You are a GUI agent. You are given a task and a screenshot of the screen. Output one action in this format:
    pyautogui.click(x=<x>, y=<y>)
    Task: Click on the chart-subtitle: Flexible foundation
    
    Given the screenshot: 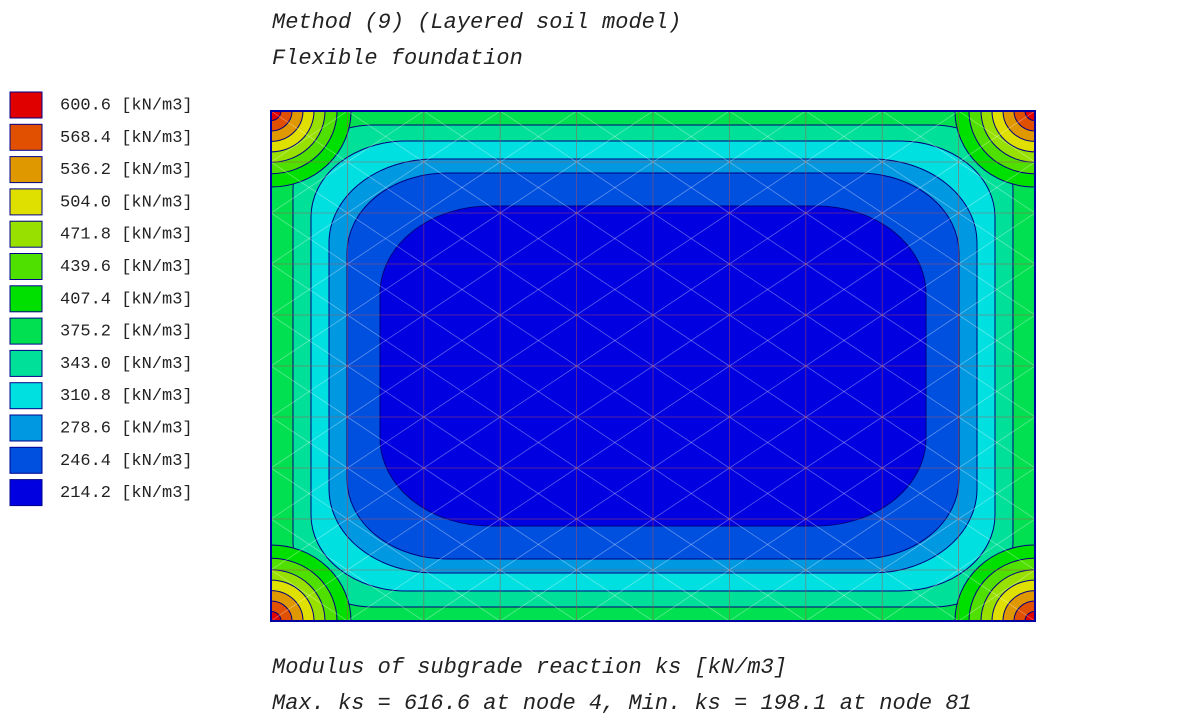 What is the action you would take?
    pyautogui.click(x=397, y=58)
    